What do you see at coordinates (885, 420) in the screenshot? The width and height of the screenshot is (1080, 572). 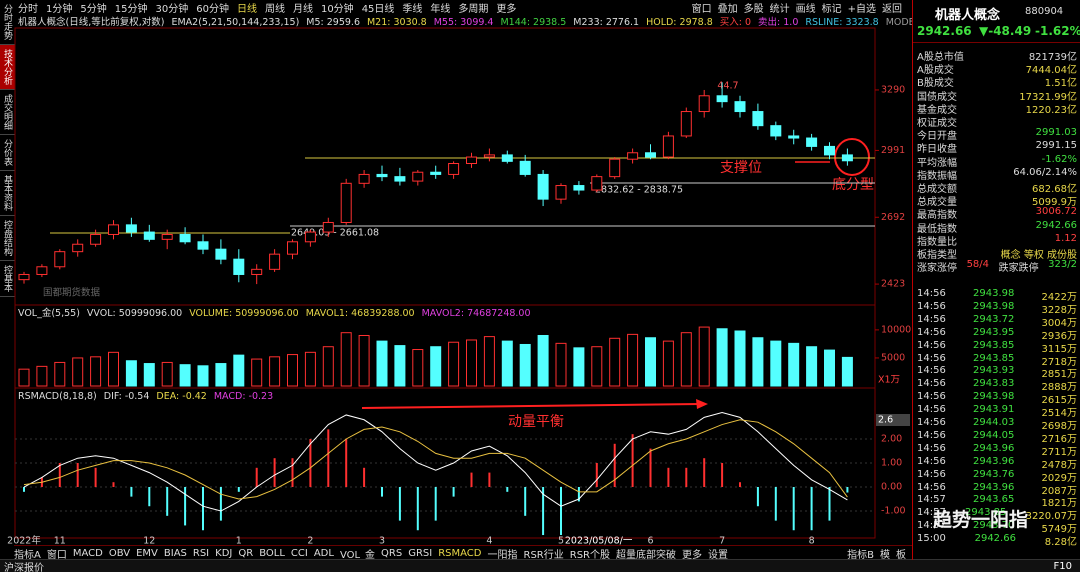 I see `macd-cursor: 2.6` at bounding box center [885, 420].